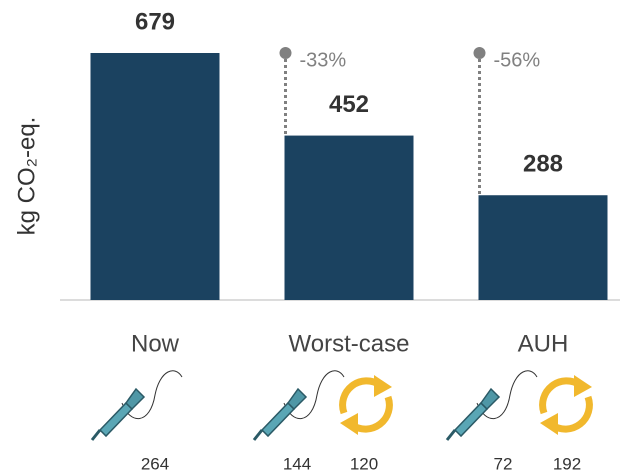 The image size is (625, 475). Describe the element at coordinates (323, 60) in the screenshot. I see `change-label: -33%` at that location.